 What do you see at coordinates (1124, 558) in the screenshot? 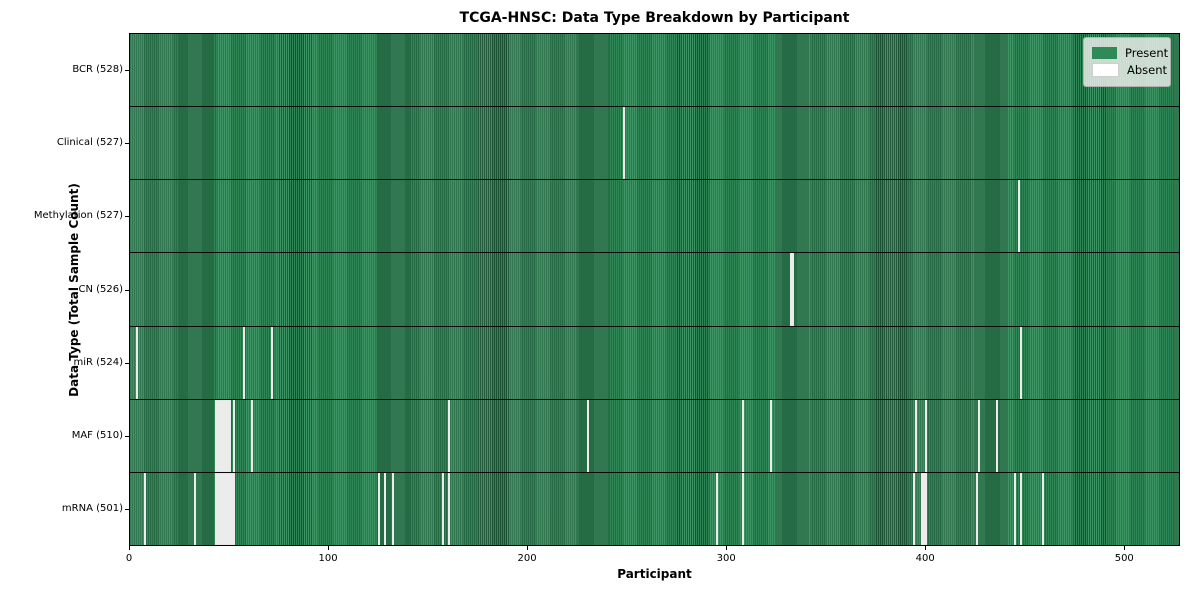
I see `x-tick-label-500: 500` at bounding box center [1124, 558].